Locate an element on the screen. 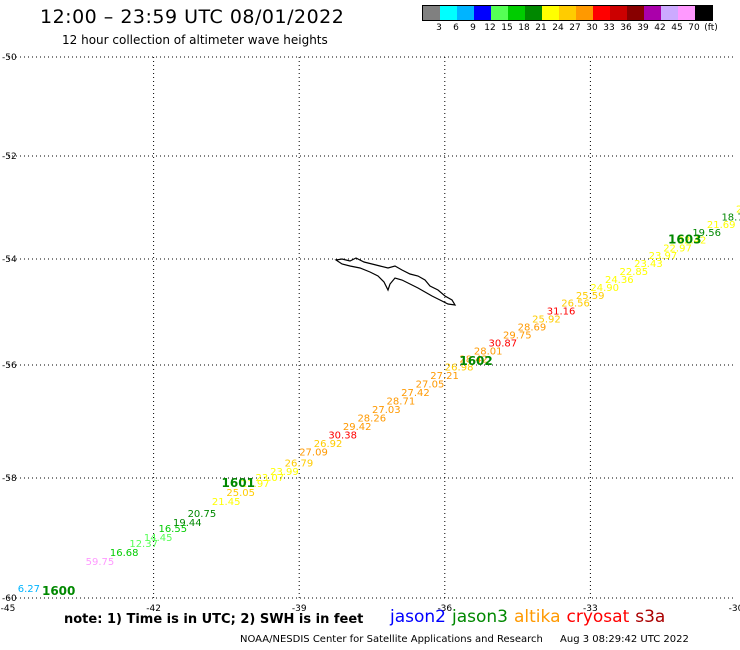  legend-satellite-s3a: s3a is located at coordinates (650, 617).